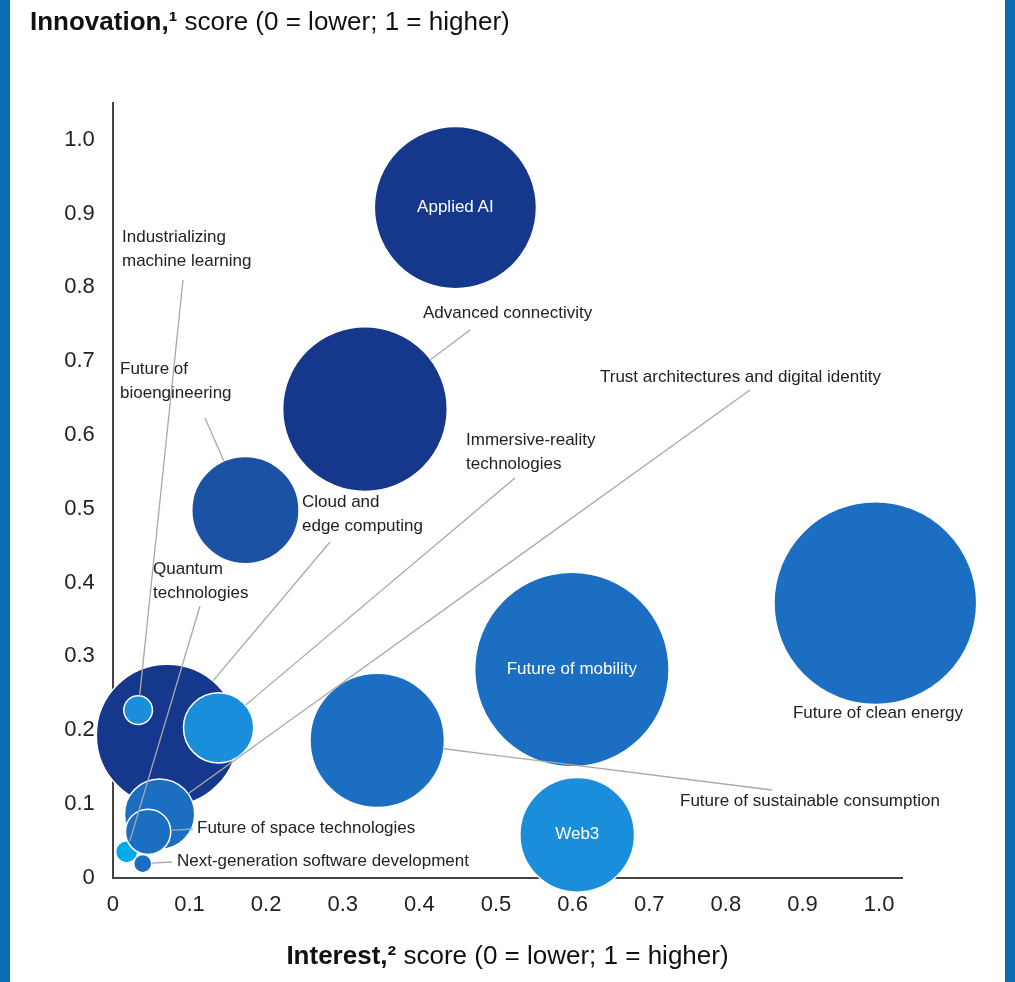 Image resolution: width=1015 pixels, height=982 pixels. I want to click on y-tick-label: 0.3, so click(79, 655).